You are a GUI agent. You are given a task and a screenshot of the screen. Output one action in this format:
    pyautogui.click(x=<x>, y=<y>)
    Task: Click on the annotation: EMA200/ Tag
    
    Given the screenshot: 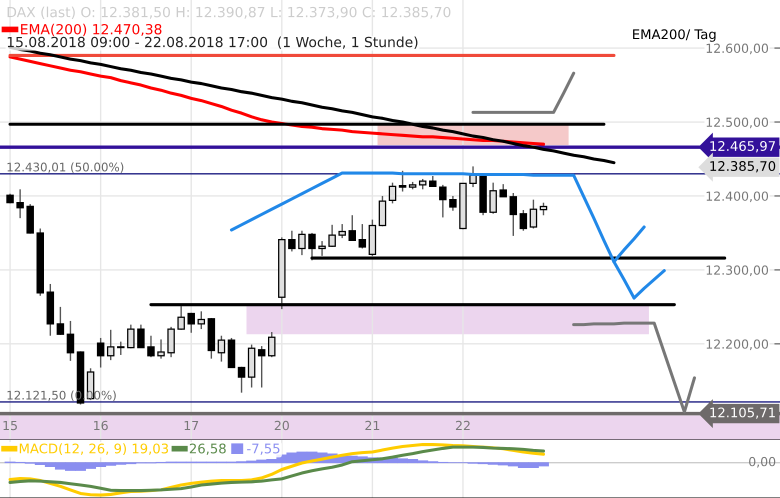 What is the action you would take?
    pyautogui.click(x=674, y=35)
    